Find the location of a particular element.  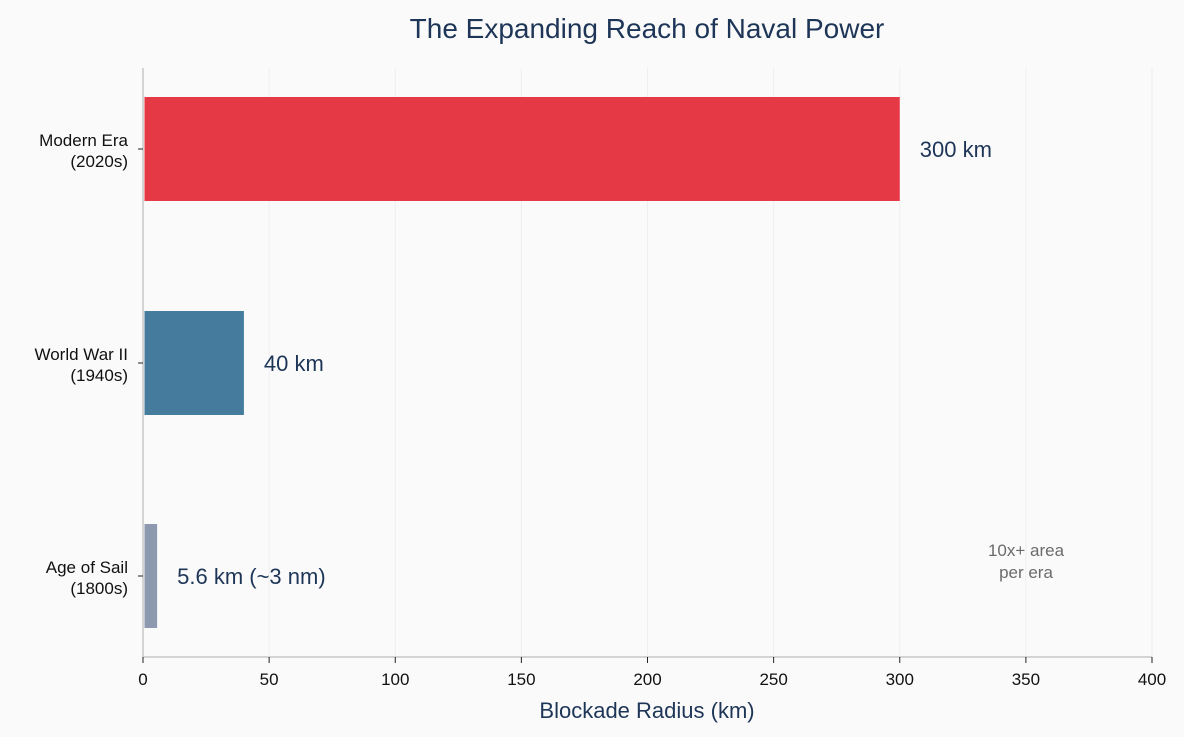

x-tick-label-300: 300 is located at coordinates (900, 679).